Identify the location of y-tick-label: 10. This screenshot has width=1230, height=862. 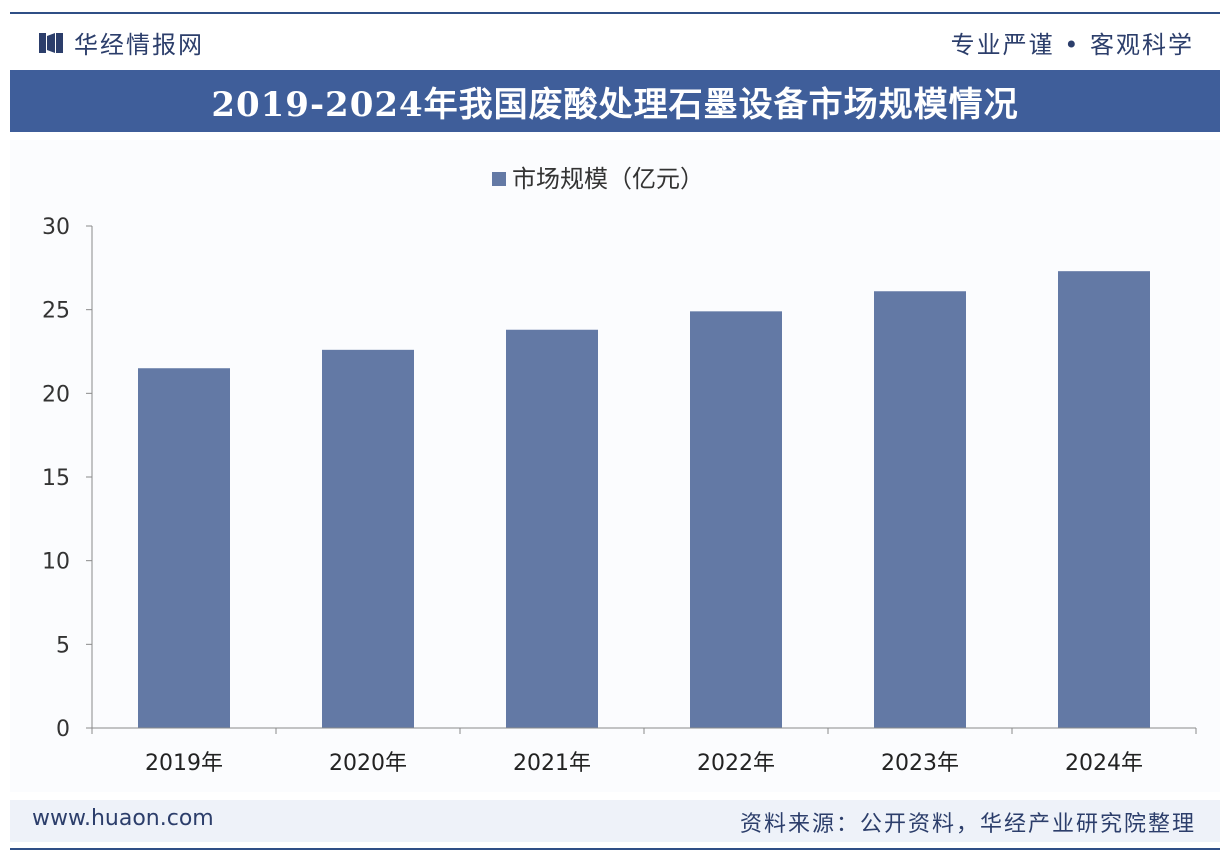
(56, 562).